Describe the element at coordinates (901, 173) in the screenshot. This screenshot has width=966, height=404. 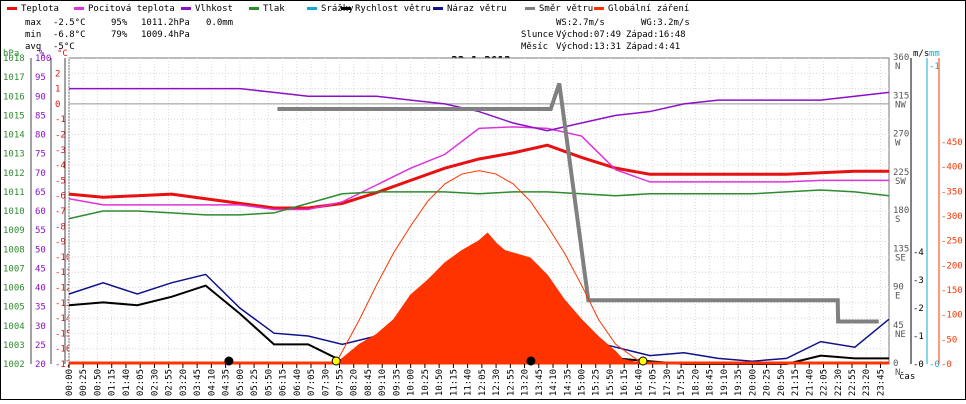
I see `direction-tick: 225` at that location.